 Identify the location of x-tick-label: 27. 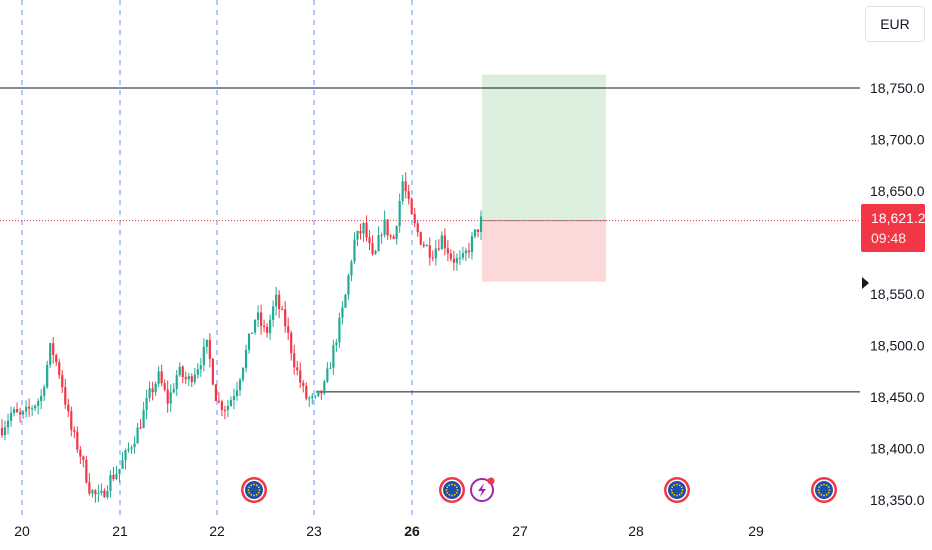
(520, 531).